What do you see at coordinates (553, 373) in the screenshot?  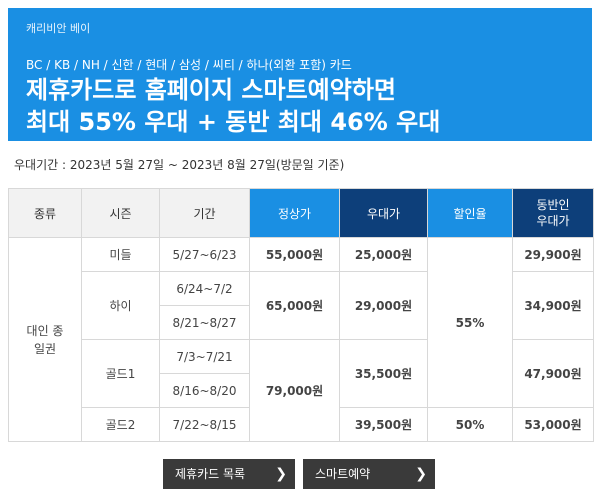 I see `cell-companion-price: 47,900원` at bounding box center [553, 373].